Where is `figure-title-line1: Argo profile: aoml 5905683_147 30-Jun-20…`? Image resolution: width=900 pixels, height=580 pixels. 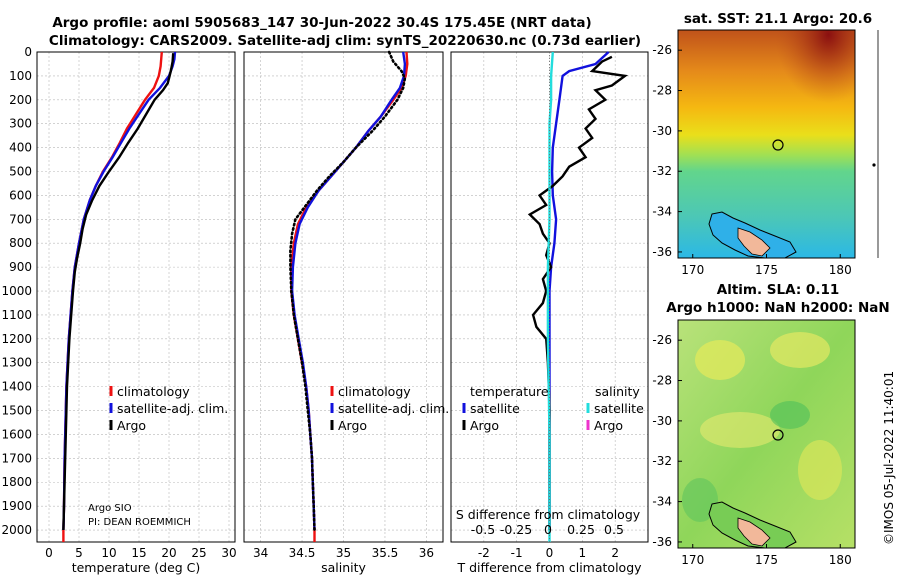
figure-title-line1: Argo profile: aoml 5905683_147 30-Jun-20… is located at coordinates (321, 23).